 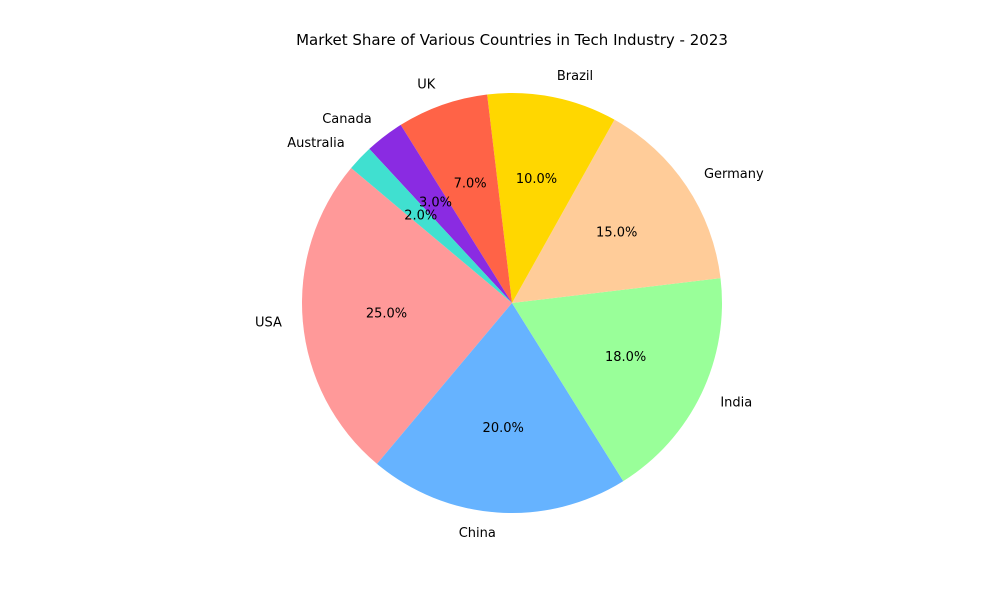 I want to click on slice-label-australia: Australia, so click(x=316, y=143).